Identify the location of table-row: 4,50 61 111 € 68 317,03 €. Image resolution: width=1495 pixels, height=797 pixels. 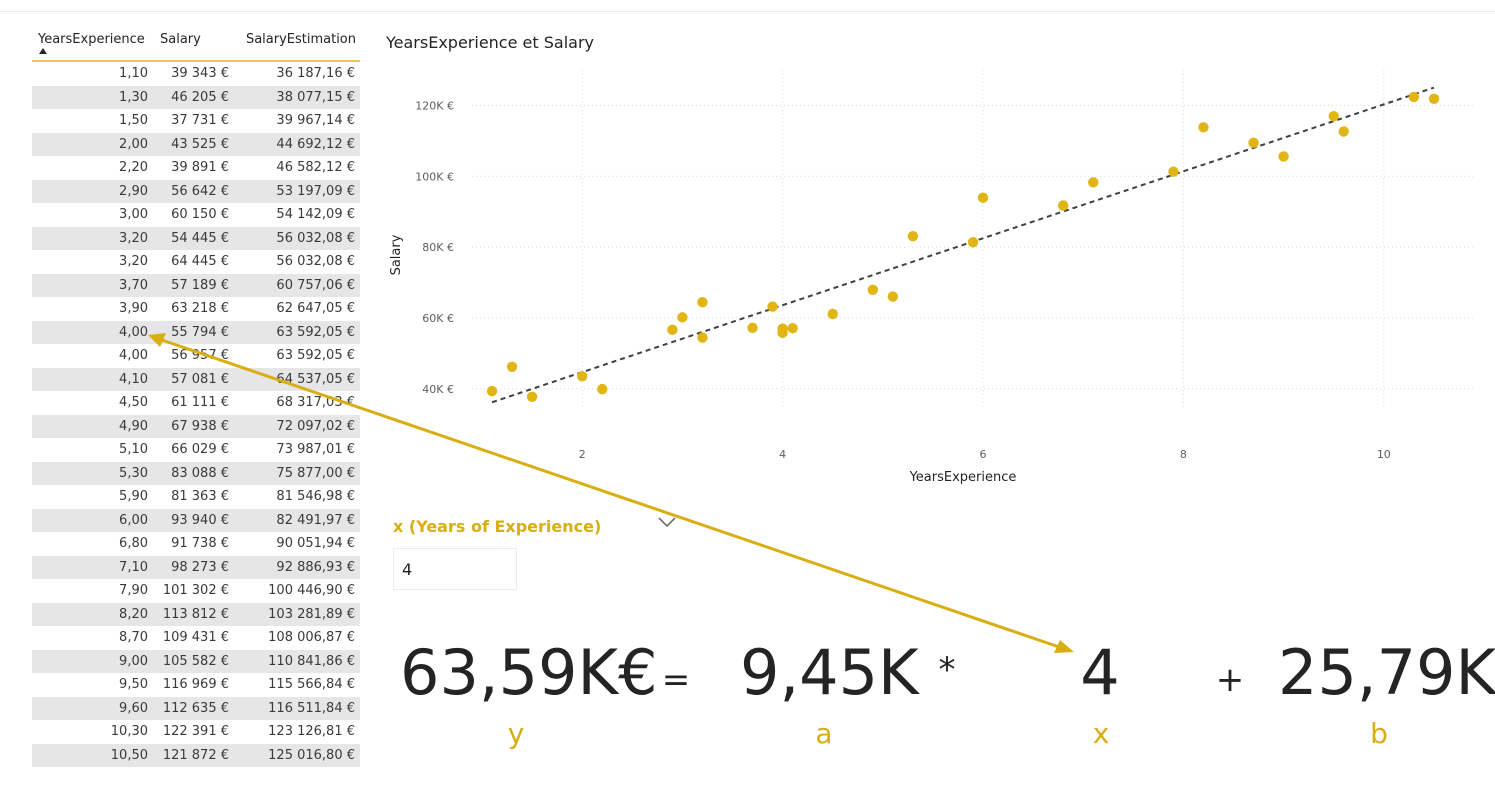
(196, 403).